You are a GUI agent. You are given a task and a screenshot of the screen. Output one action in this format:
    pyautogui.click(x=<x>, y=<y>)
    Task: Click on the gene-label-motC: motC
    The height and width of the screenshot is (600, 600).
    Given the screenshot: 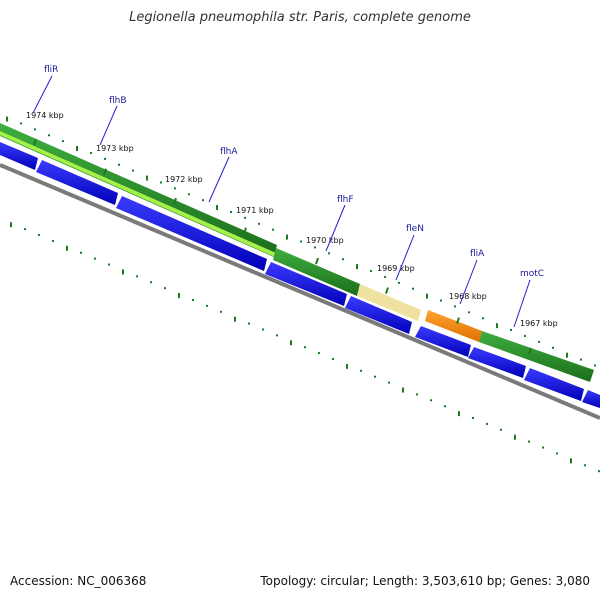 What is the action you would take?
    pyautogui.click(x=532, y=274)
    